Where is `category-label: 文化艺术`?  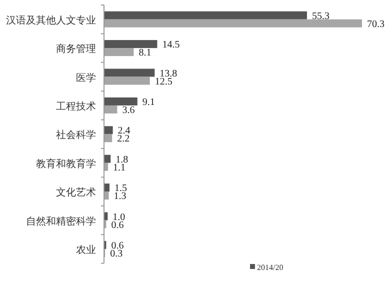 category-label: 文化艺术 is located at coordinates (76, 193).